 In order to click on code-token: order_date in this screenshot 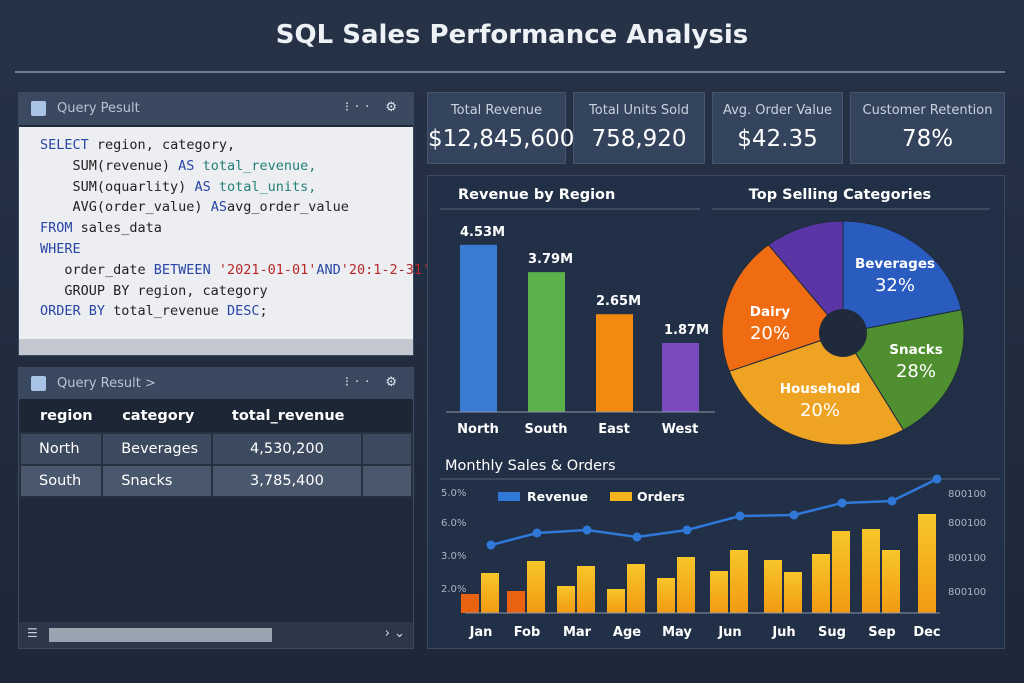, I will do `click(97, 269)`.